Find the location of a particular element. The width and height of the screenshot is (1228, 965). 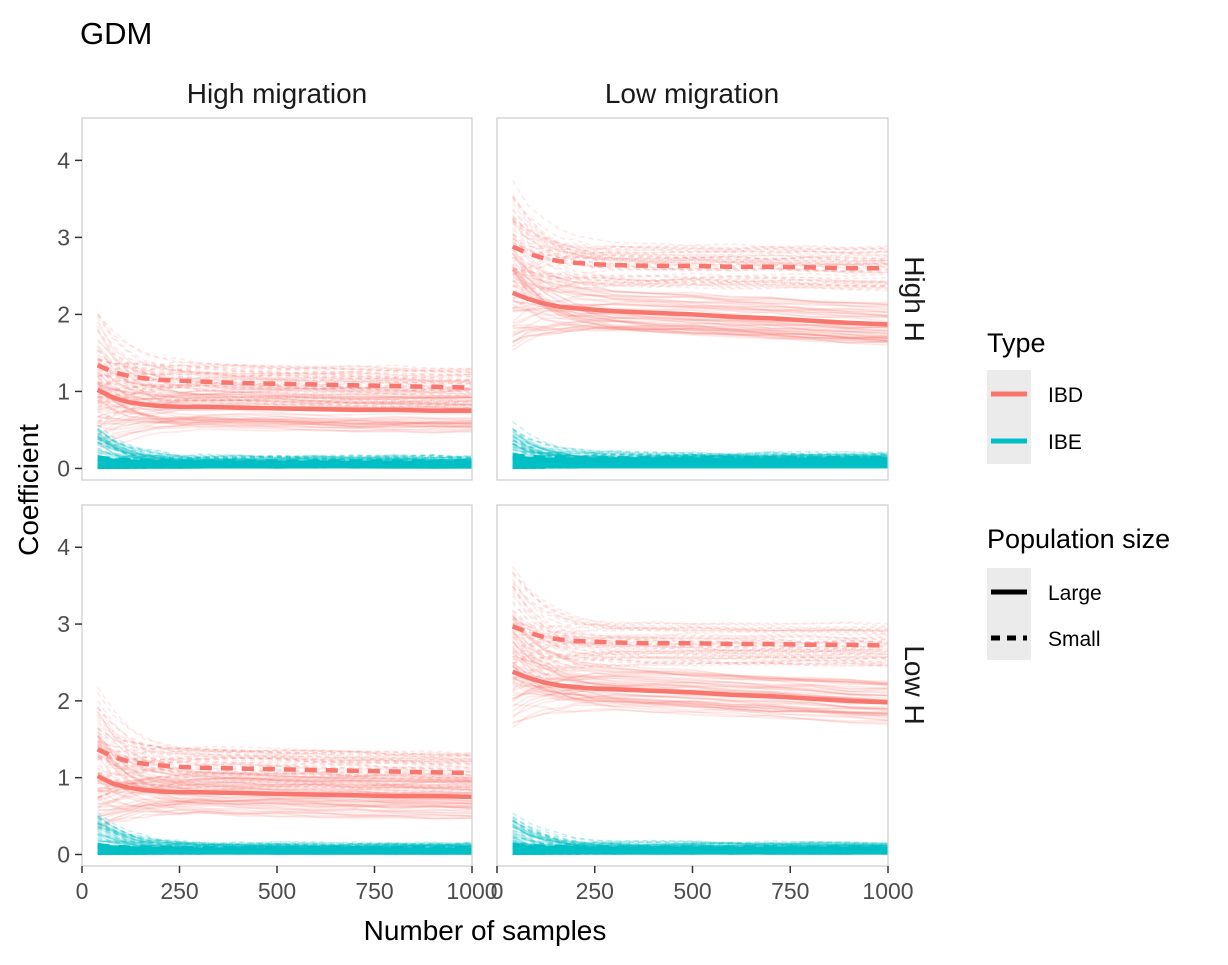

x-axis-label: Number of samples is located at coordinates (485, 930).